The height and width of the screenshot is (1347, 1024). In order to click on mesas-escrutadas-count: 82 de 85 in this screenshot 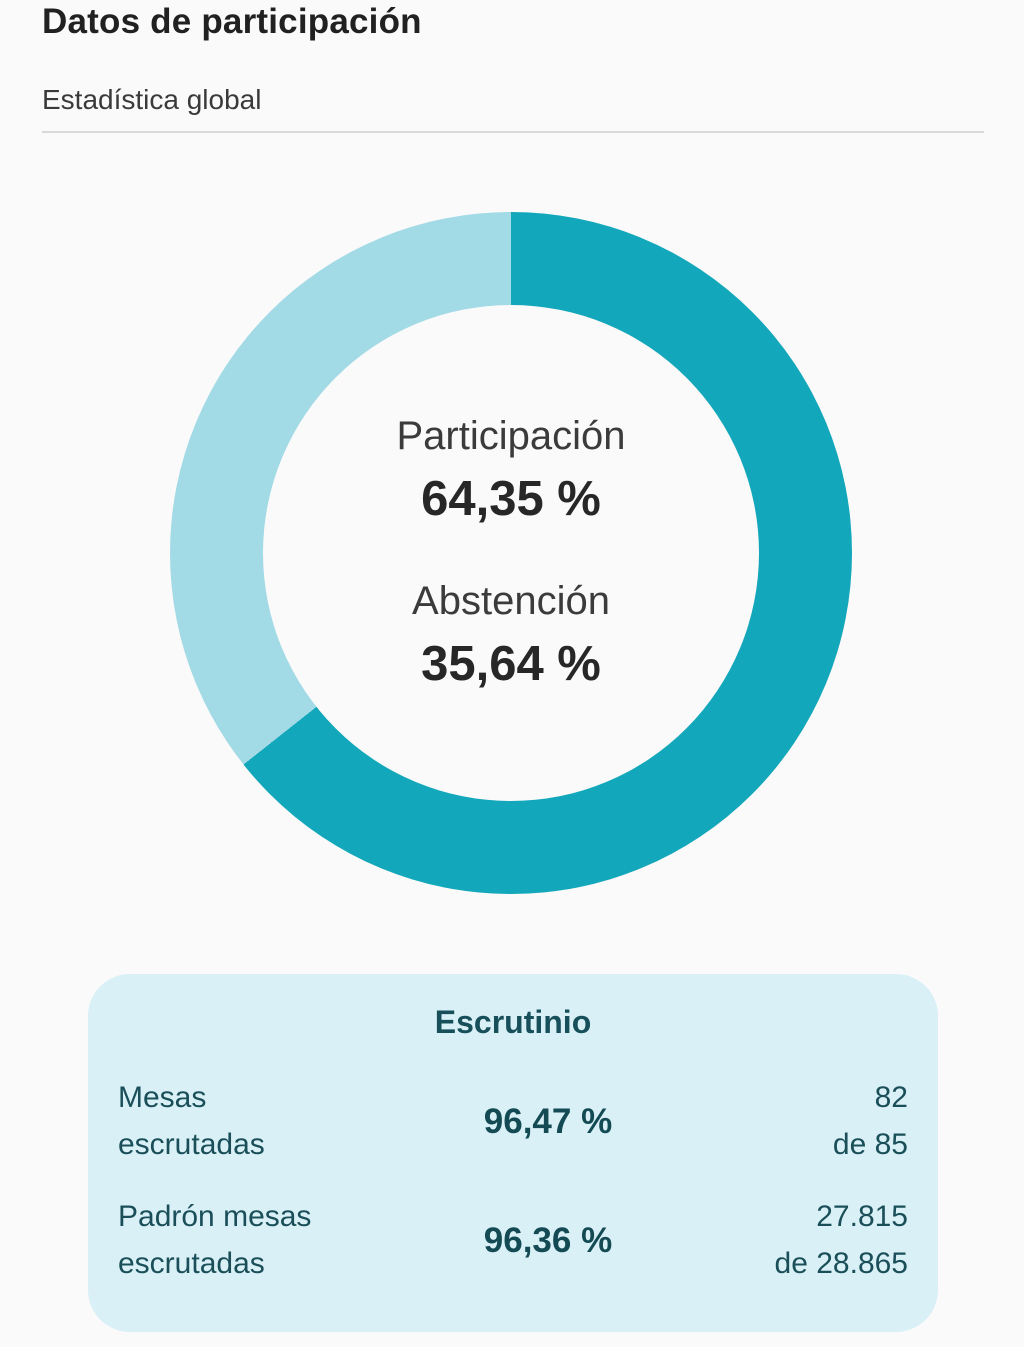, I will do `click(870, 1121)`.